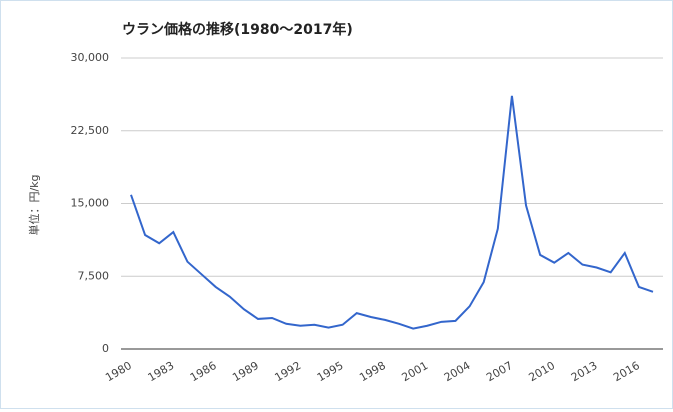 The width and height of the screenshot is (673, 412). What do you see at coordinates (541, 371) in the screenshot?
I see `x-tick-label: 2010` at bounding box center [541, 371].